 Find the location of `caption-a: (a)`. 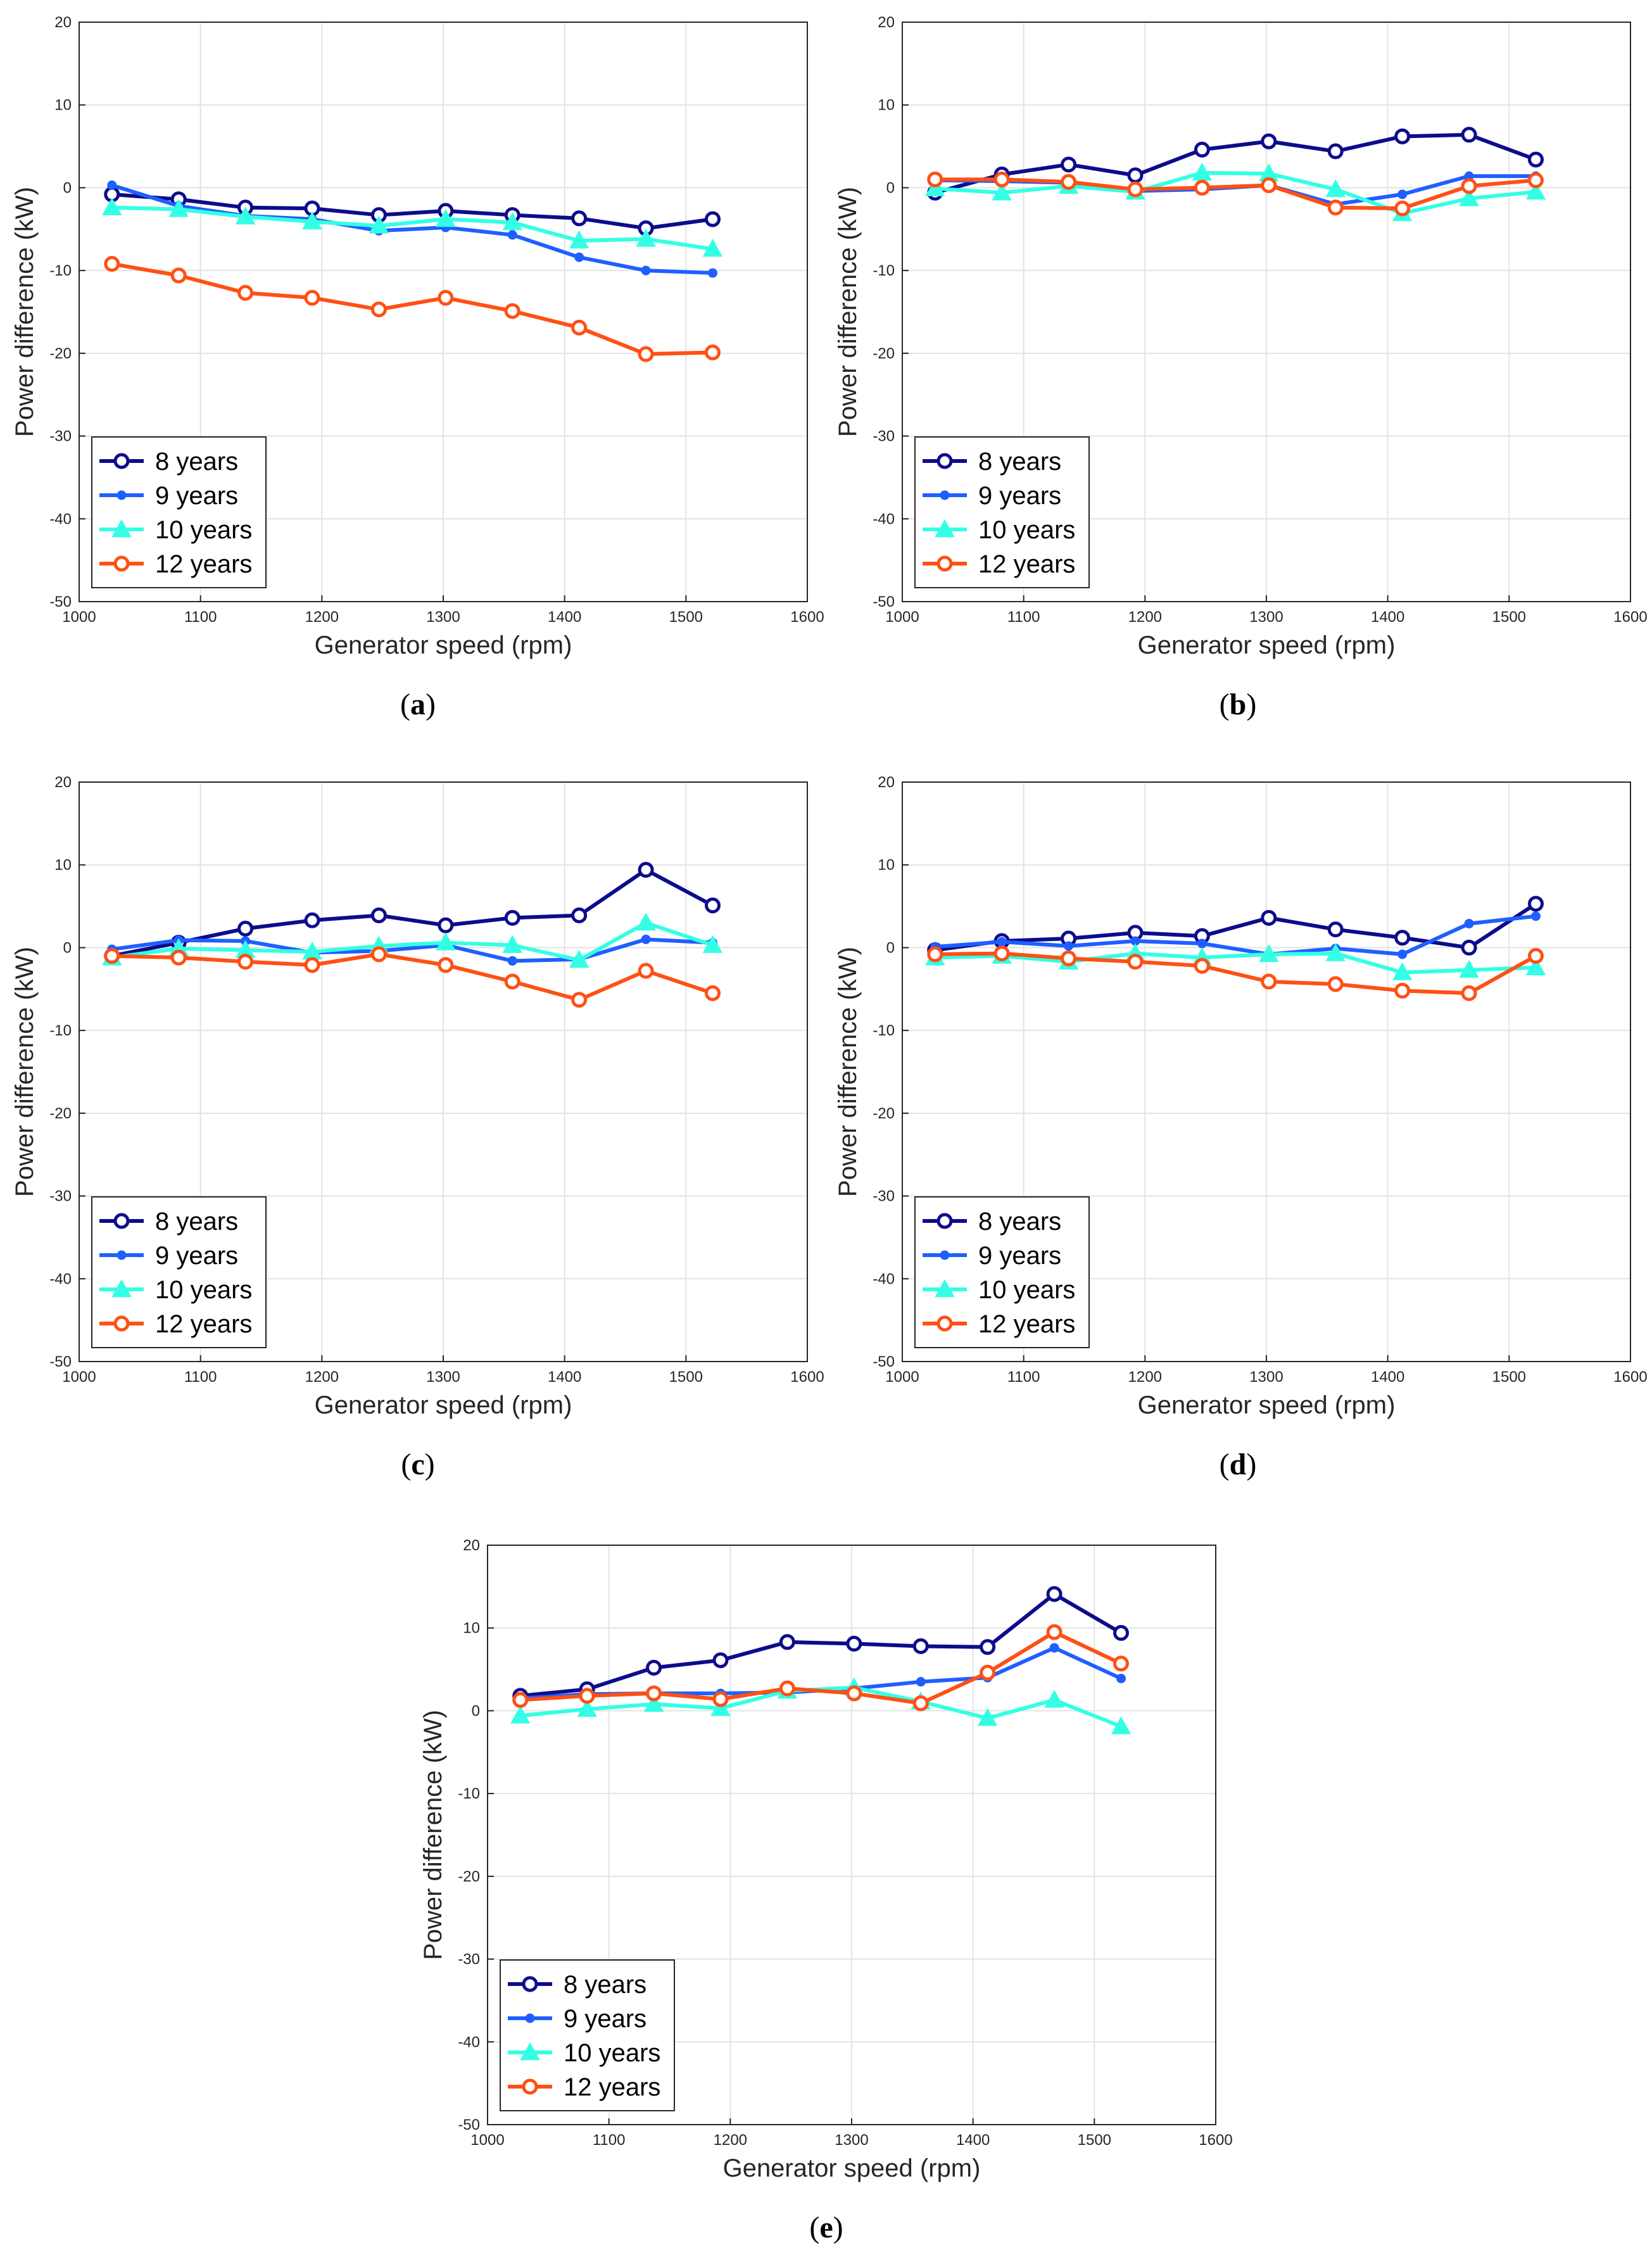

caption-a: (a) is located at coordinates (418, 704).